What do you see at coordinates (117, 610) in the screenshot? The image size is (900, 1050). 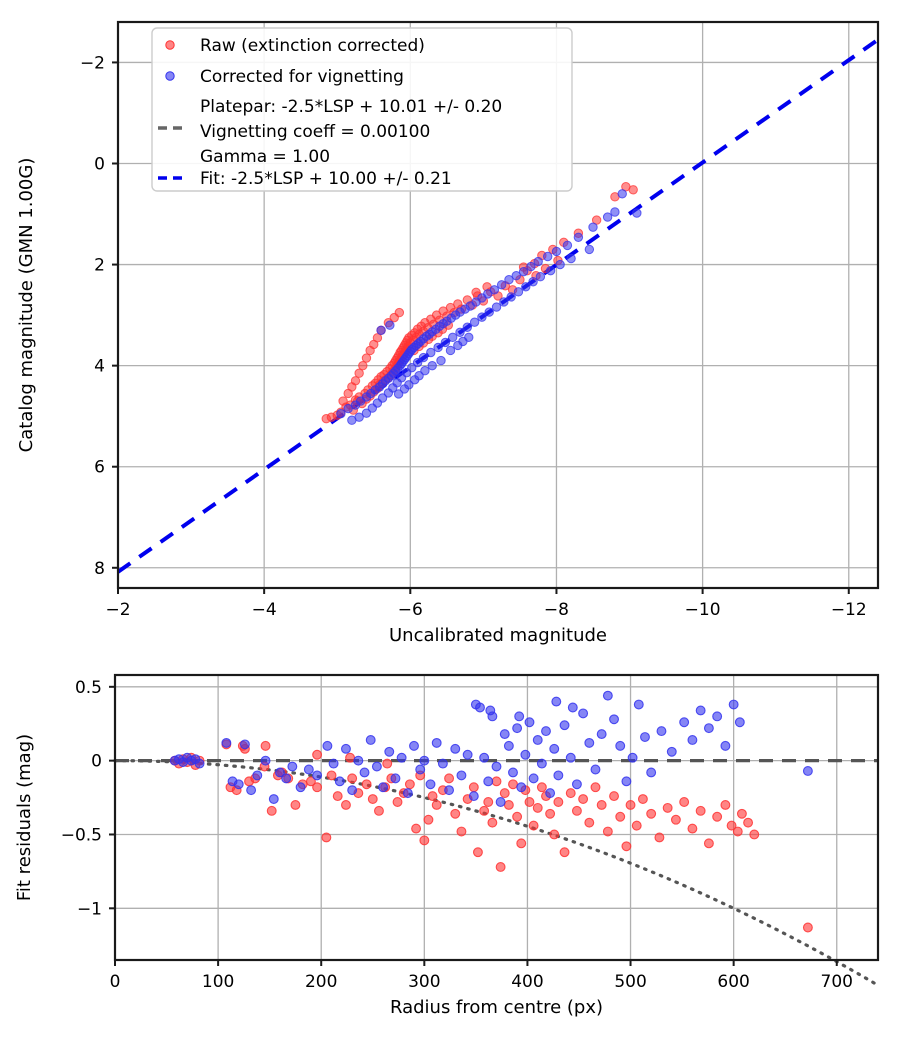 I see `x-tick-label: −2` at bounding box center [117, 610].